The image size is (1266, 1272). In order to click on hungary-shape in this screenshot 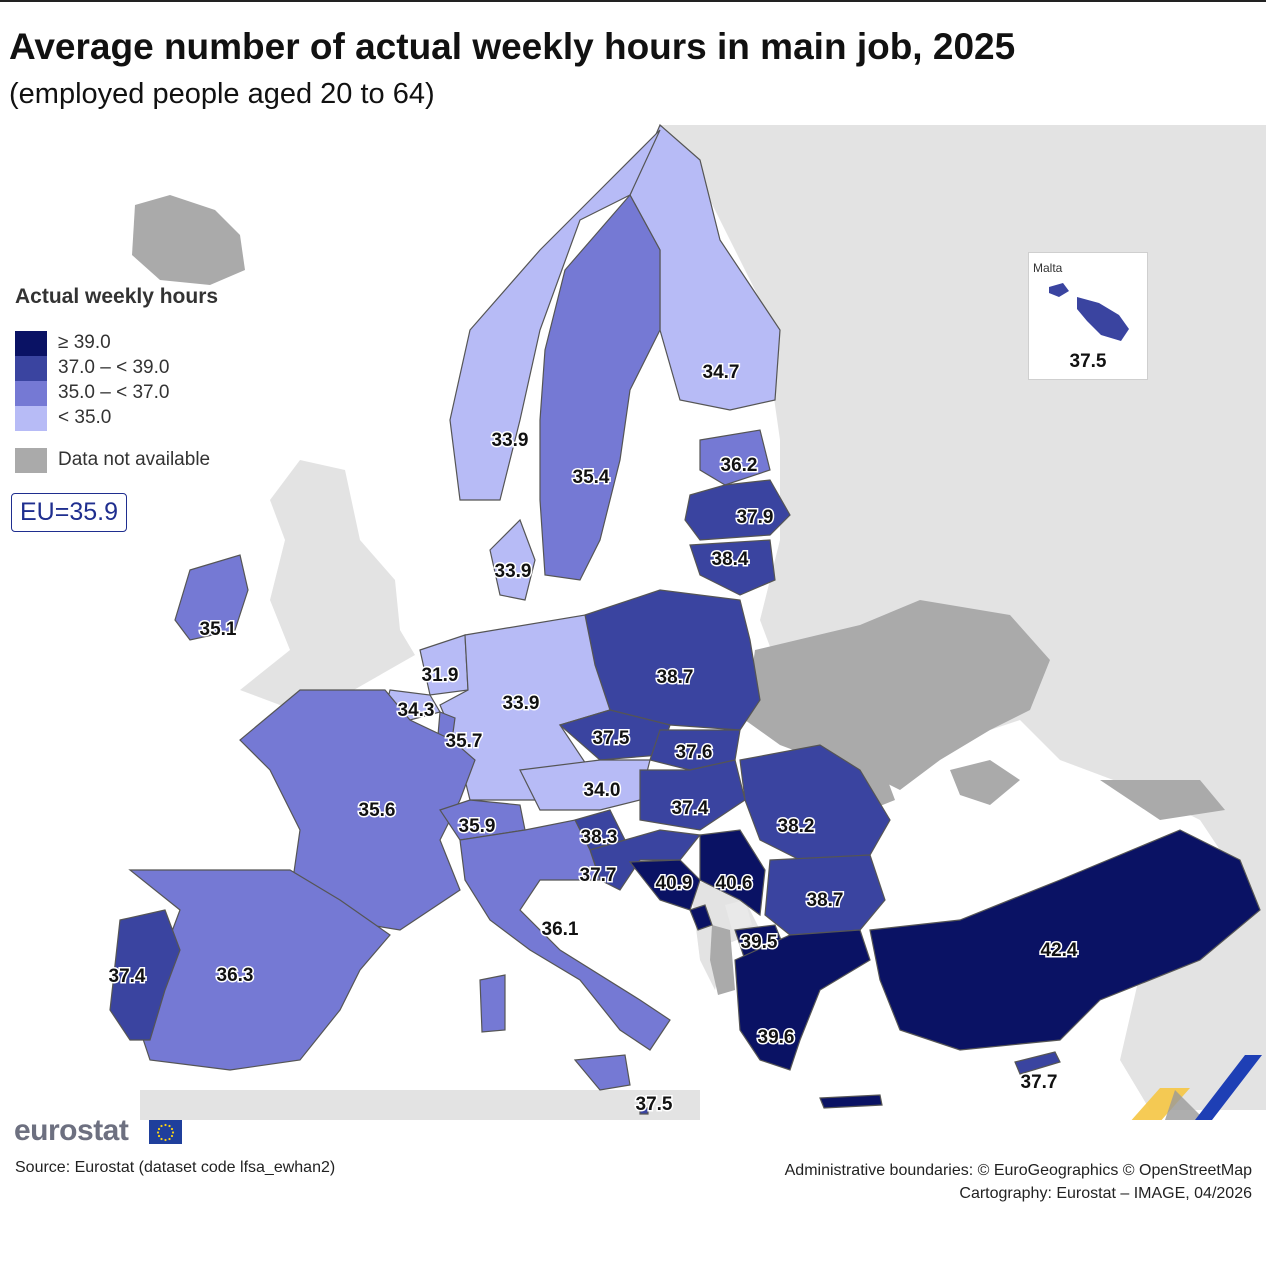, I will do `click(692, 795)`.